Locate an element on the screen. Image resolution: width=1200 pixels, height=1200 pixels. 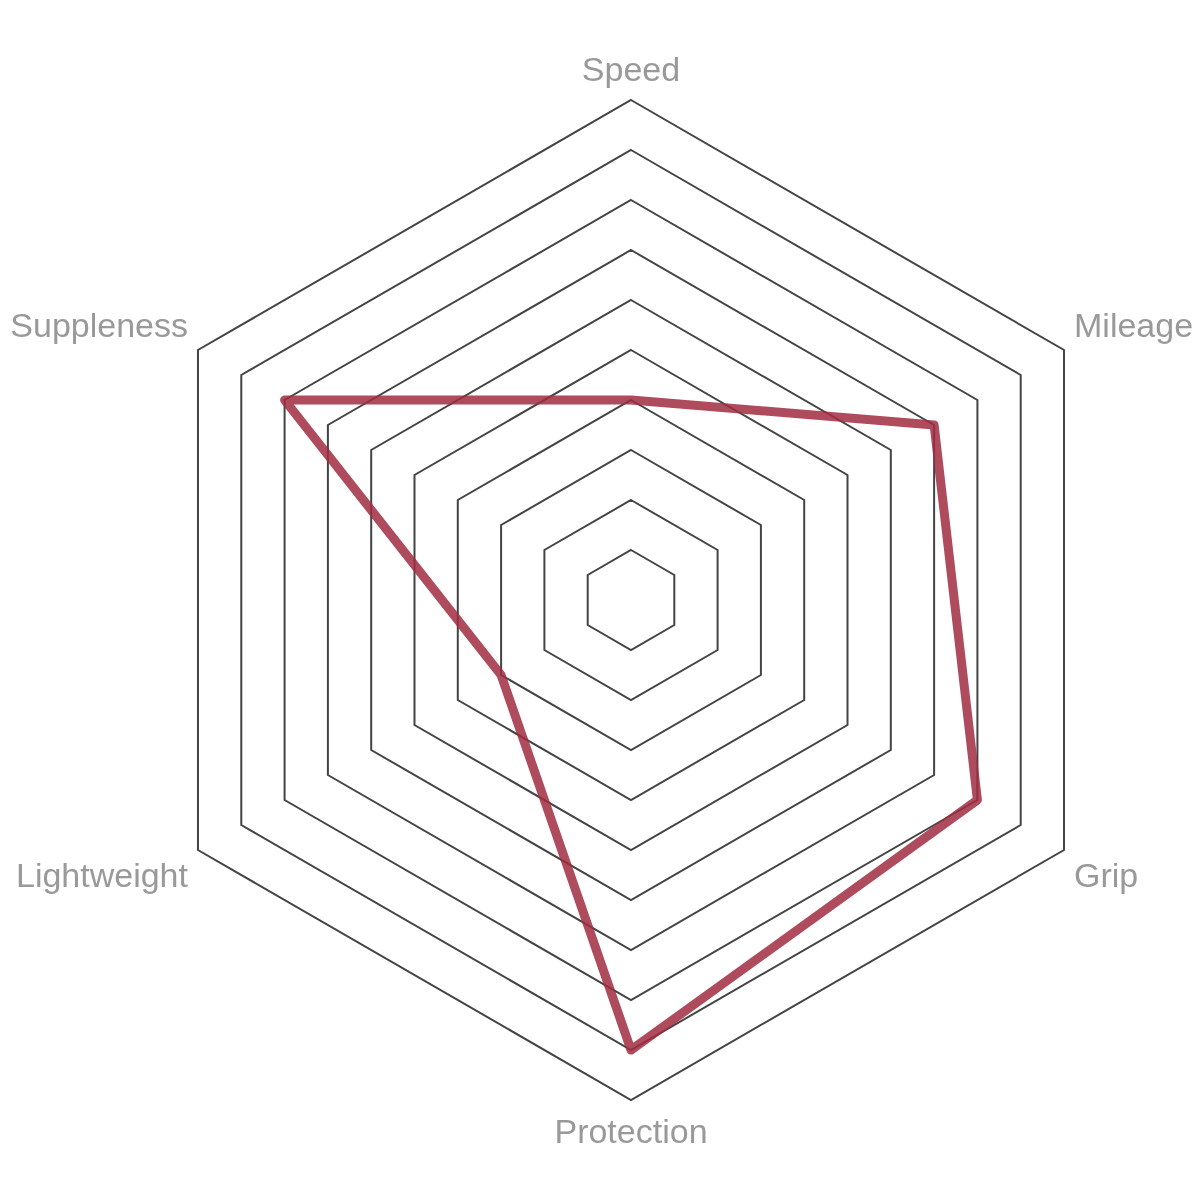
spoke-label: Protection is located at coordinates (631, 1131).